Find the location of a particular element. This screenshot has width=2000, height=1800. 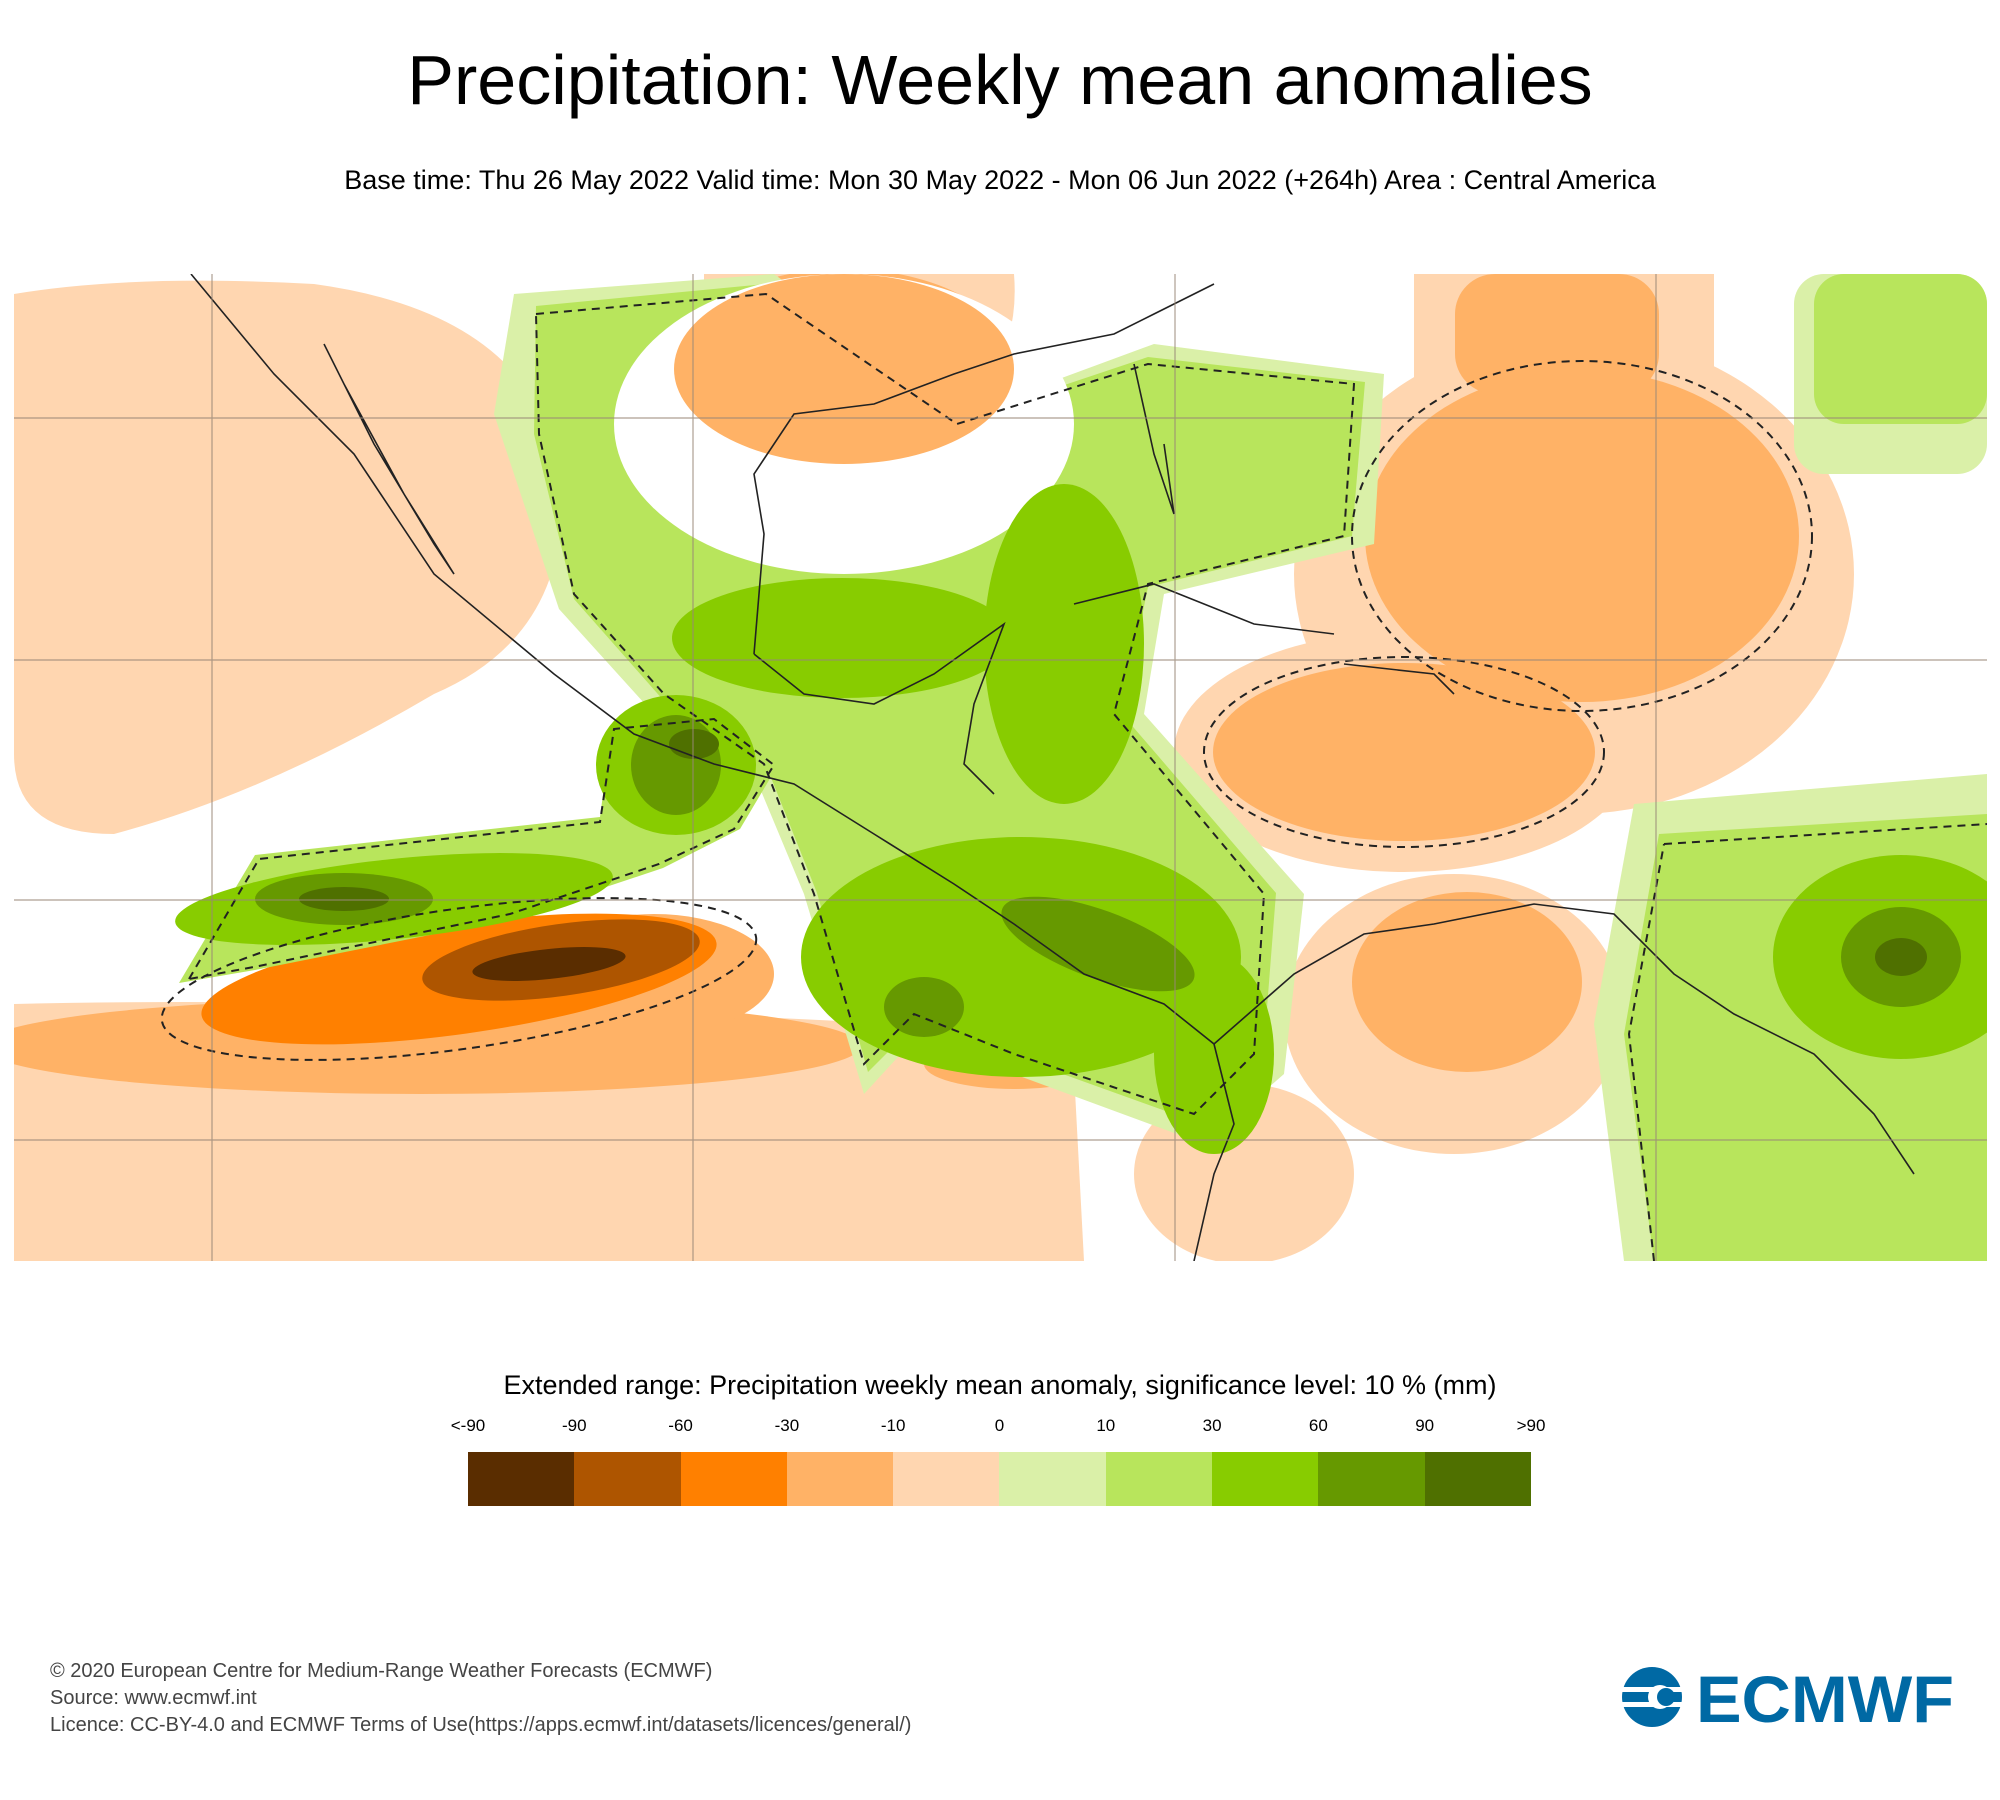

legend-label: 60 is located at coordinates (1318, 1425).